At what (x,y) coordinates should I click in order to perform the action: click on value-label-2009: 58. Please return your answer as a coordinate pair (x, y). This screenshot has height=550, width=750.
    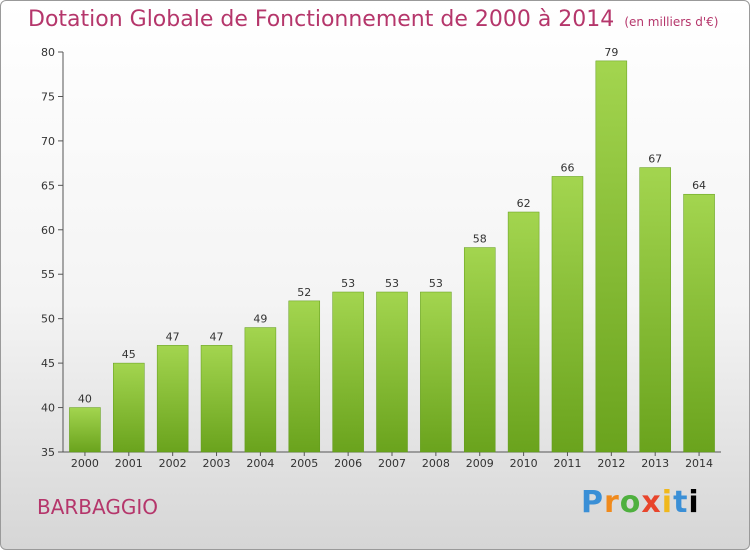
    Looking at the image, I should click on (480, 239).